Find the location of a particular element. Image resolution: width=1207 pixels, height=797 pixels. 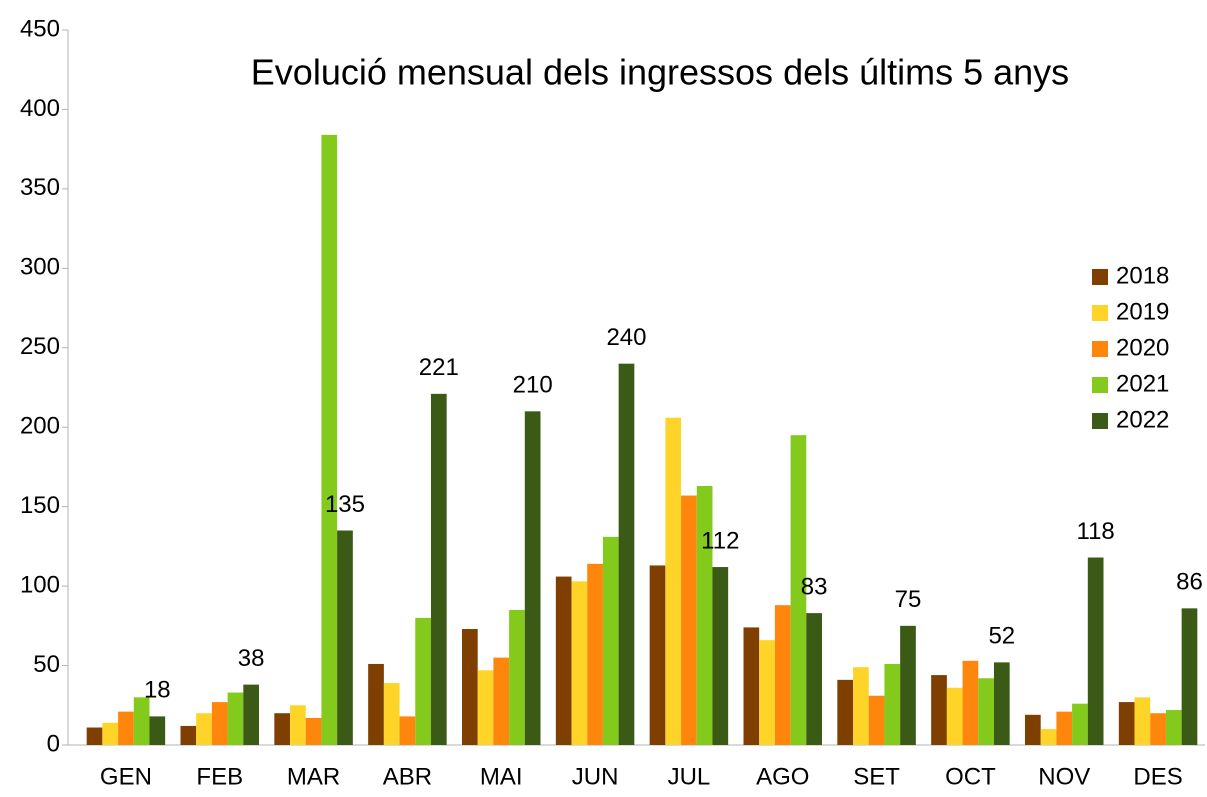

legend-label: 2022 is located at coordinates (1142, 419).